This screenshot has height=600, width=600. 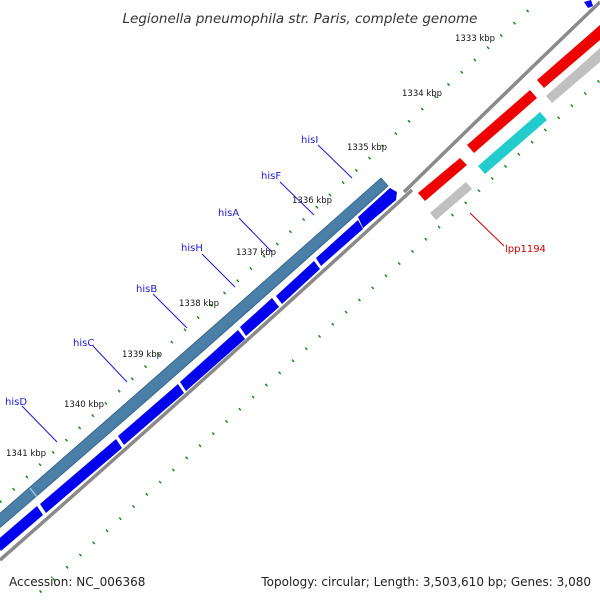 What do you see at coordinates (422, 94) in the screenshot?
I see `tick-label: 1334 kbp` at bounding box center [422, 94].